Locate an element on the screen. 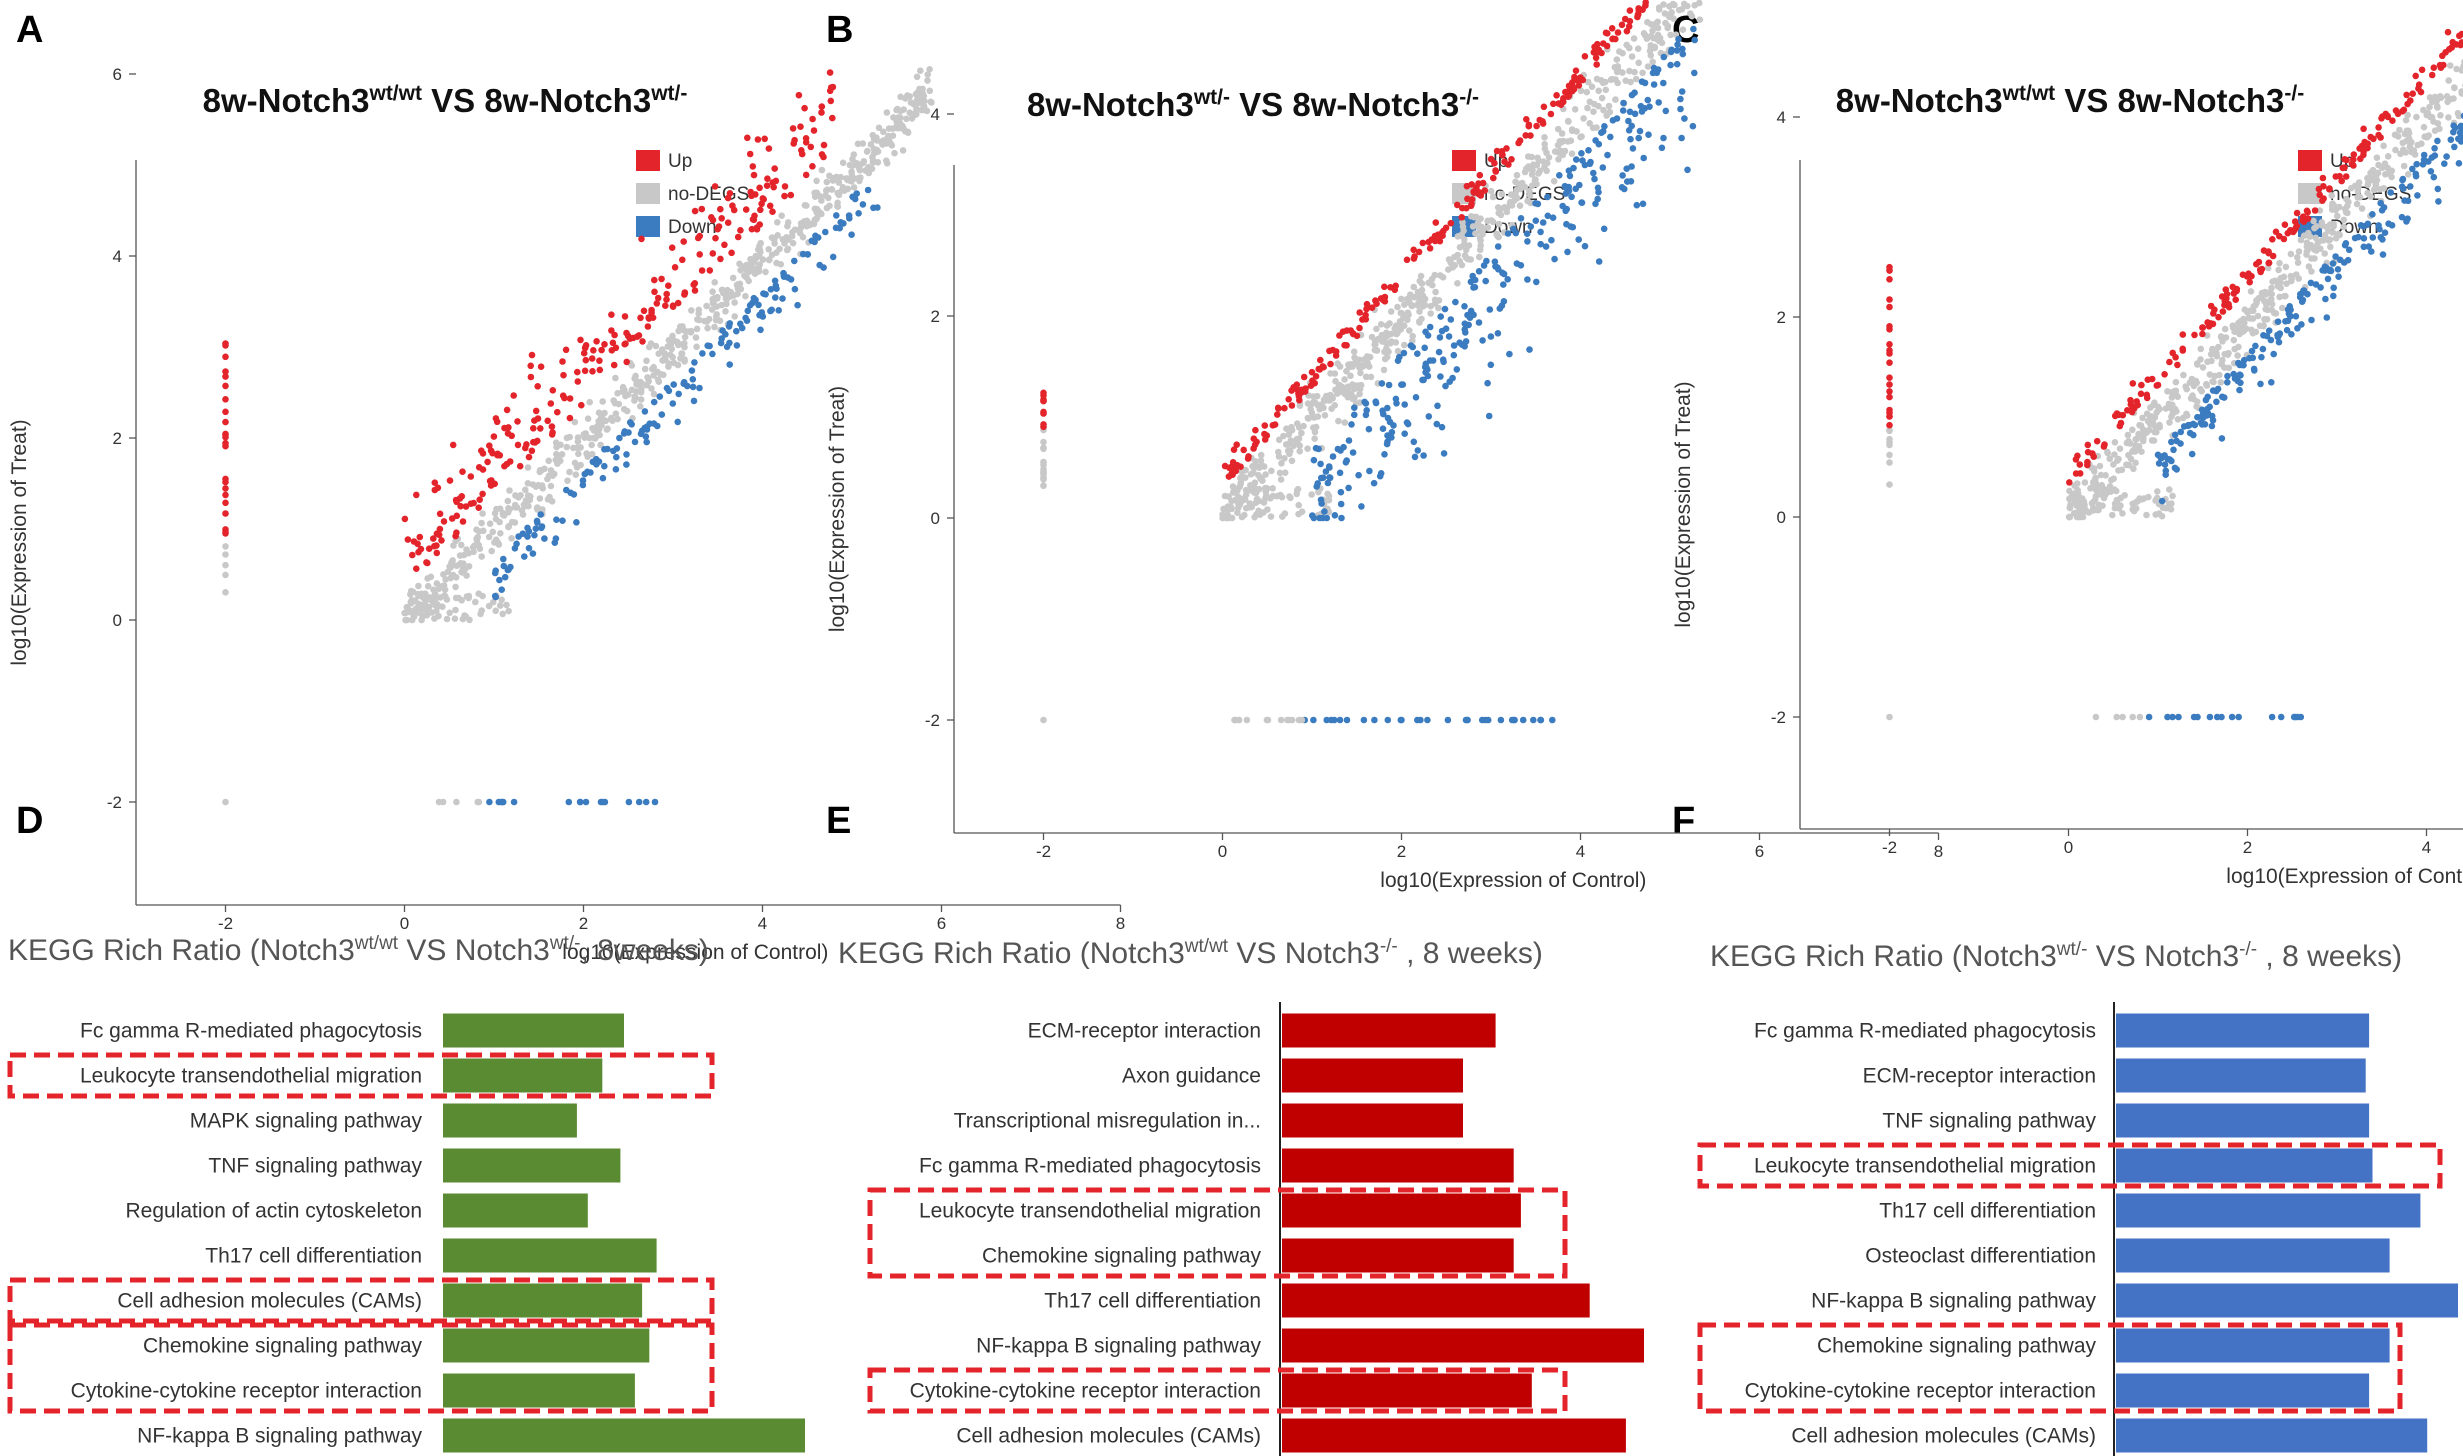 Image resolution: width=2463 pixels, height=1456 pixels. title-superscript: wt/wt is located at coordinates (376, 943).